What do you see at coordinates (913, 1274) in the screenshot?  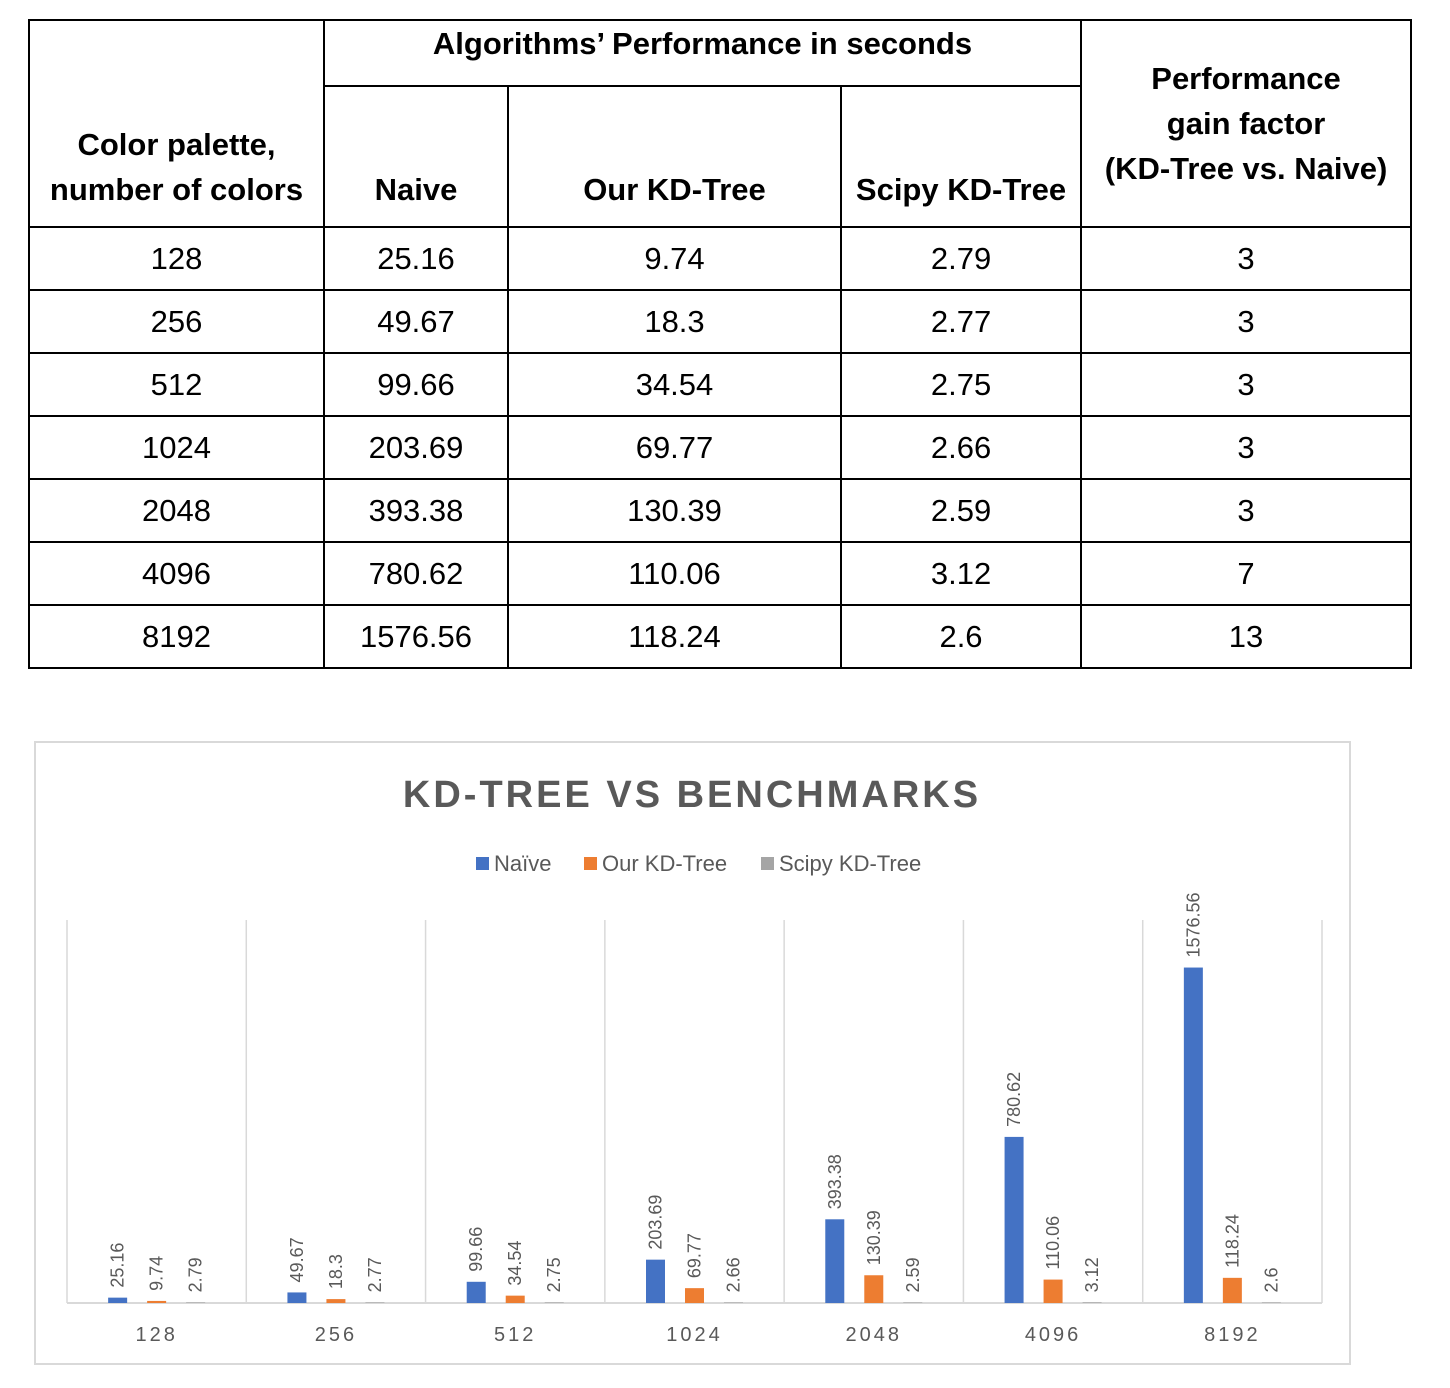 I see `data-label-scipy-kd-tree-2048: 2.59` at bounding box center [913, 1274].